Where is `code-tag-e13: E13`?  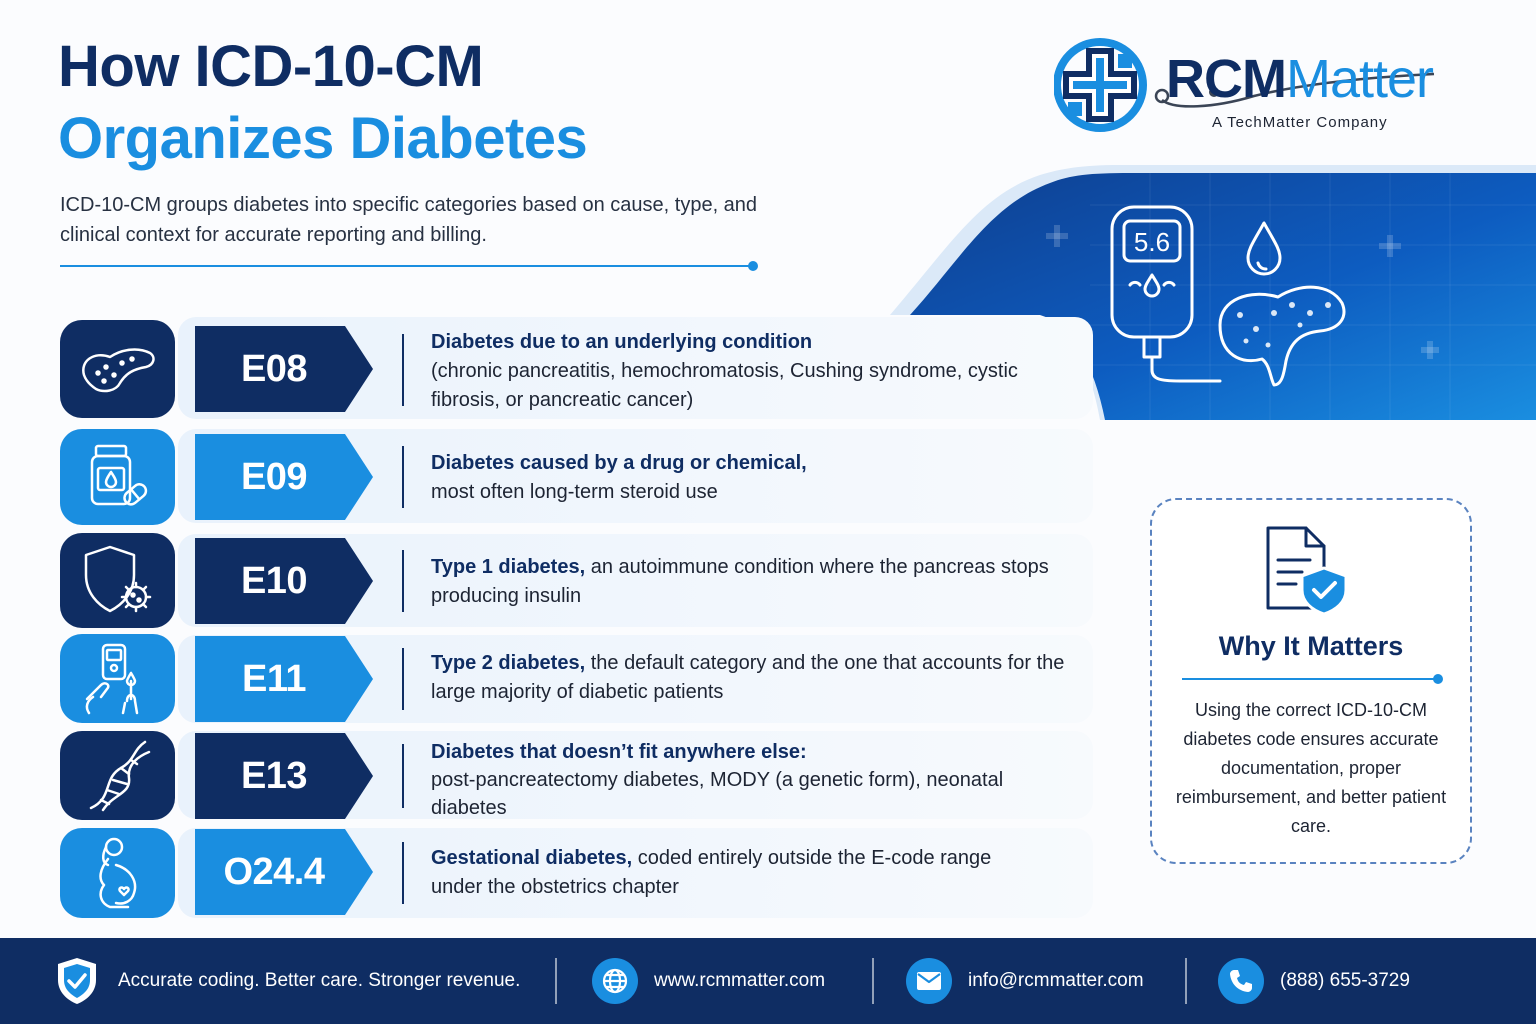 code-tag-e13: E13 is located at coordinates (285, 776).